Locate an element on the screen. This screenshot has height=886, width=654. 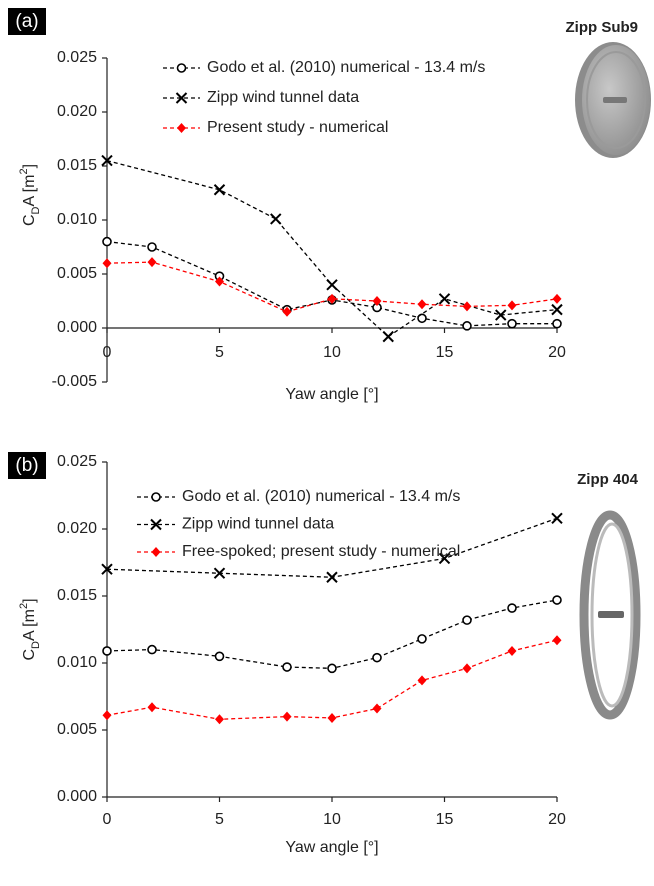
y-axis-title-part: A [m is located at coordinates (29, 625).